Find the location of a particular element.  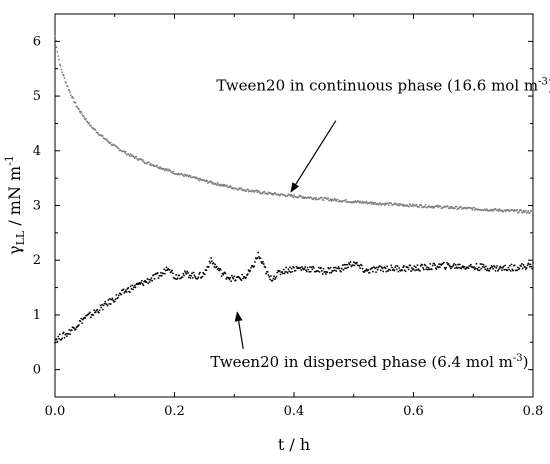

x-tick-label: 0.2 is located at coordinates (174, 411).